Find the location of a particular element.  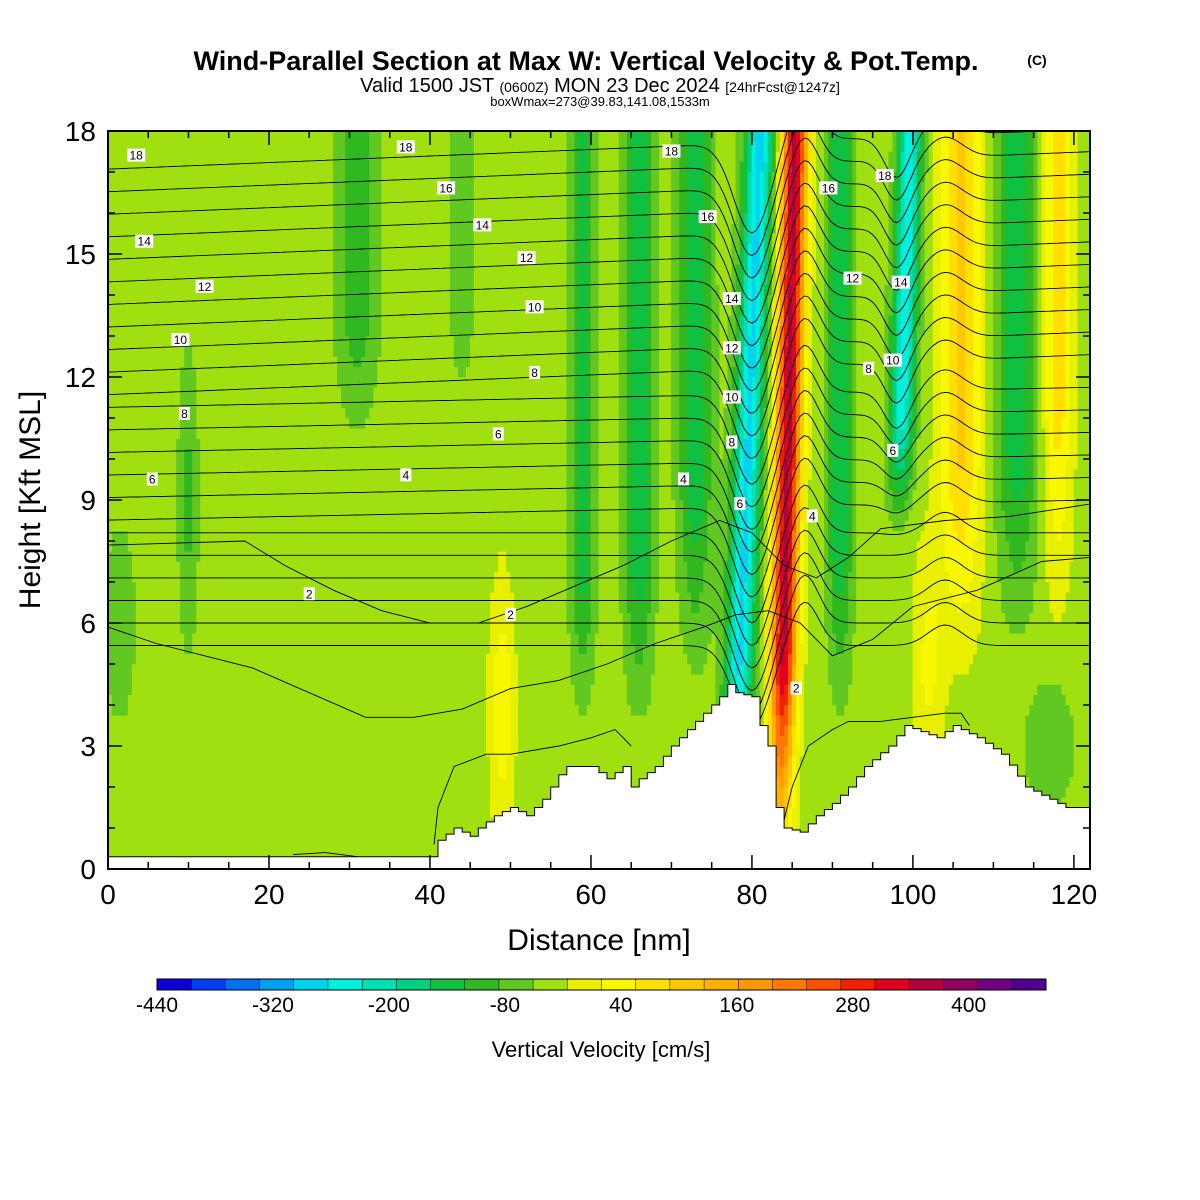

colorbar-tick-label: -80 is located at coordinates (505, 1005).